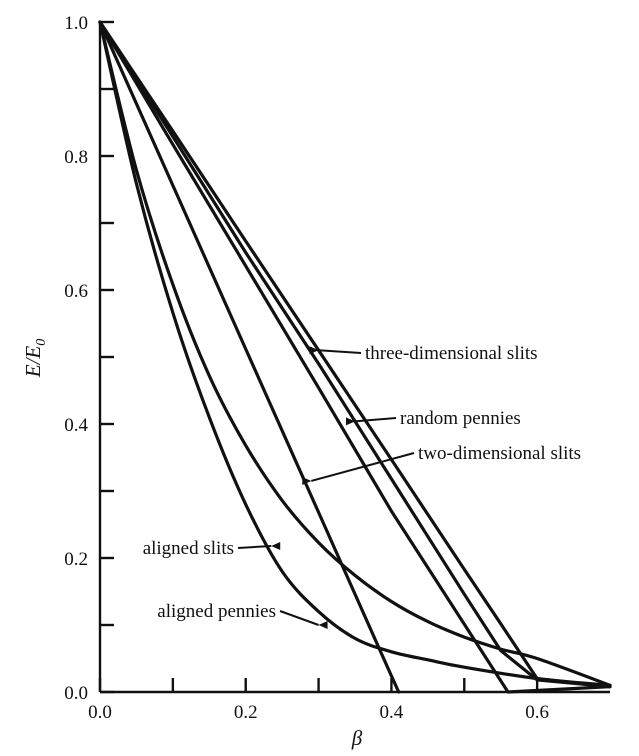 This screenshot has height=756, width=639. I want to click on x-tick-label: 0.4, so click(392, 712).